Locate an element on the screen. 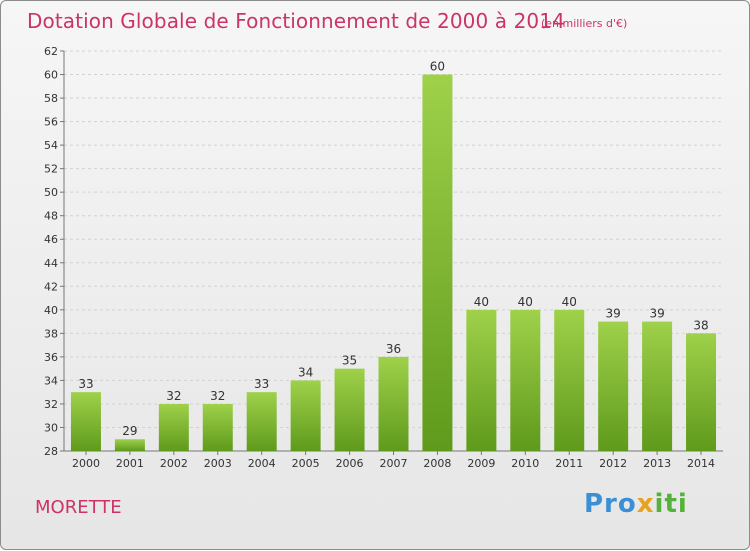 The image size is (750, 551). y-tick-label: 52 is located at coordinates (51, 169).